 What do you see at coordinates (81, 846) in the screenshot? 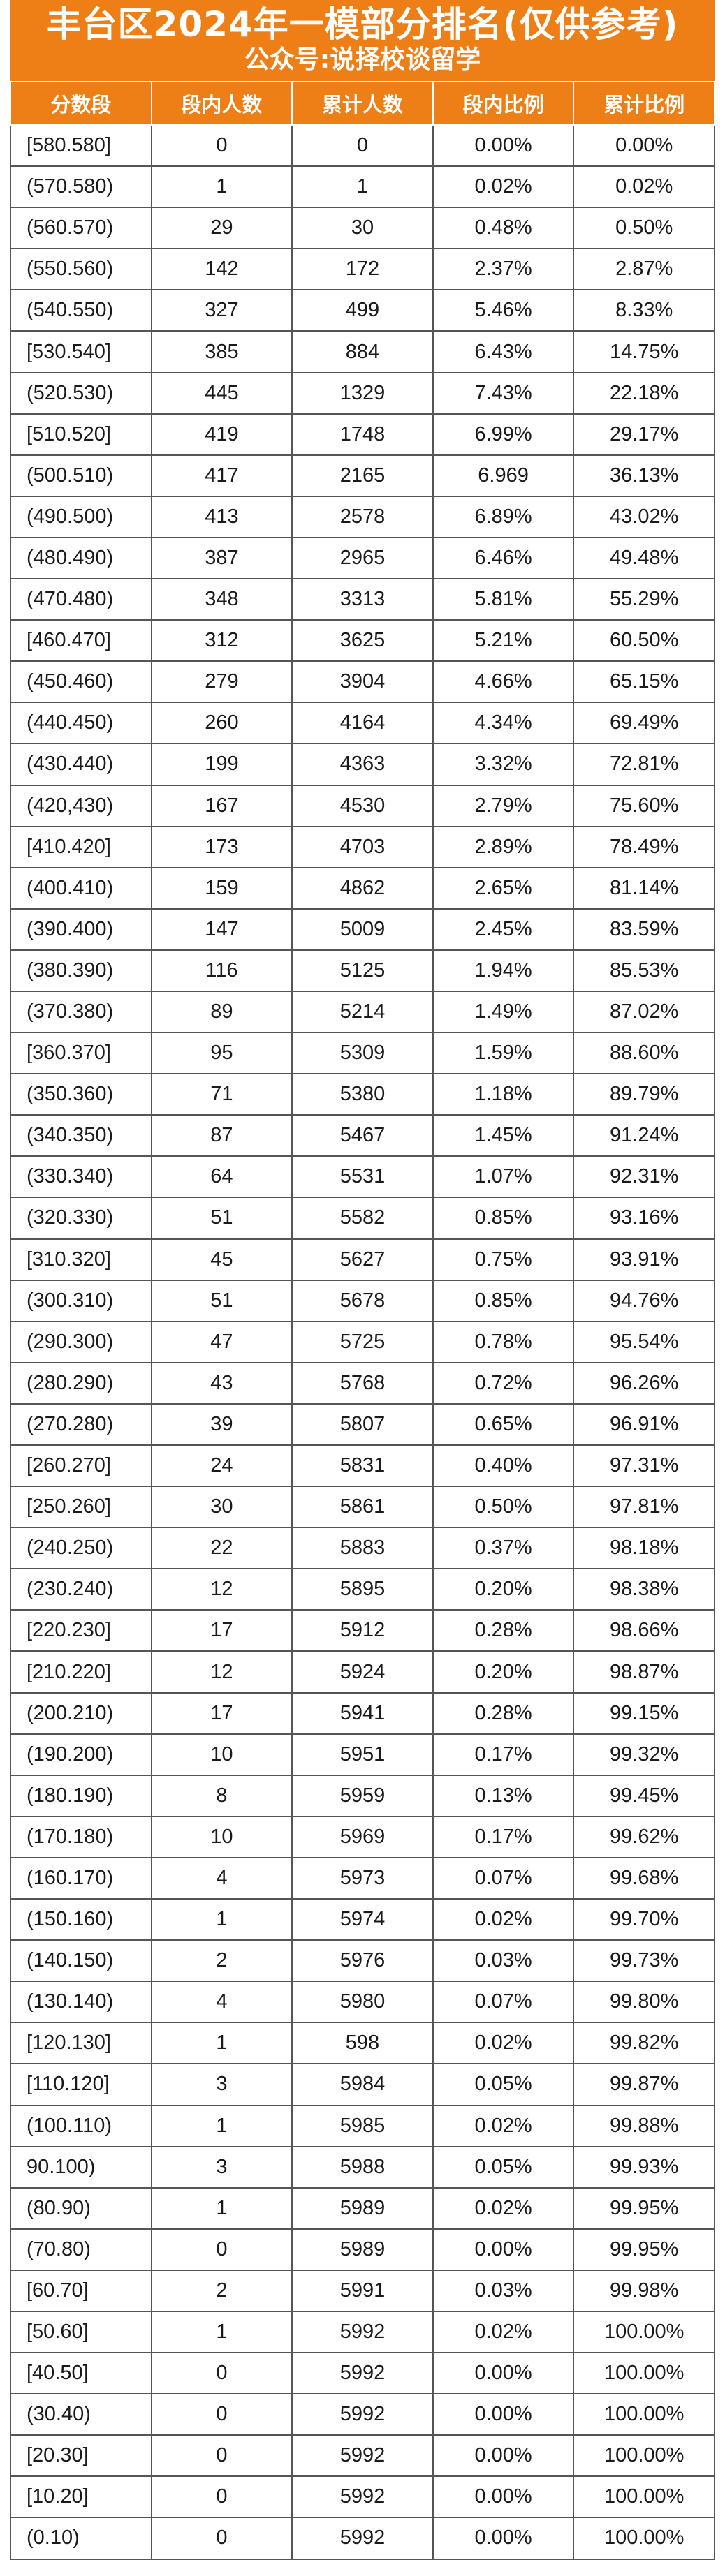
I see `cell-score-range: [410.420]` at bounding box center [81, 846].